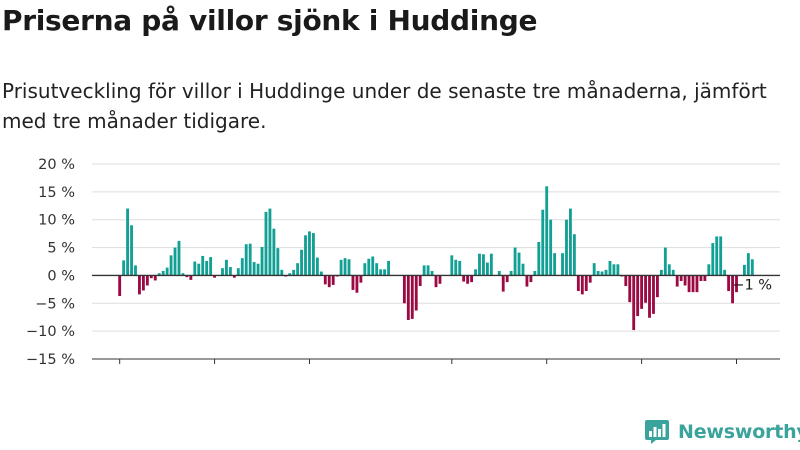 The height and width of the screenshot is (450, 800). Describe the element at coordinates (50, 360) in the screenshot. I see `y-tick-label: −15 %` at that location.